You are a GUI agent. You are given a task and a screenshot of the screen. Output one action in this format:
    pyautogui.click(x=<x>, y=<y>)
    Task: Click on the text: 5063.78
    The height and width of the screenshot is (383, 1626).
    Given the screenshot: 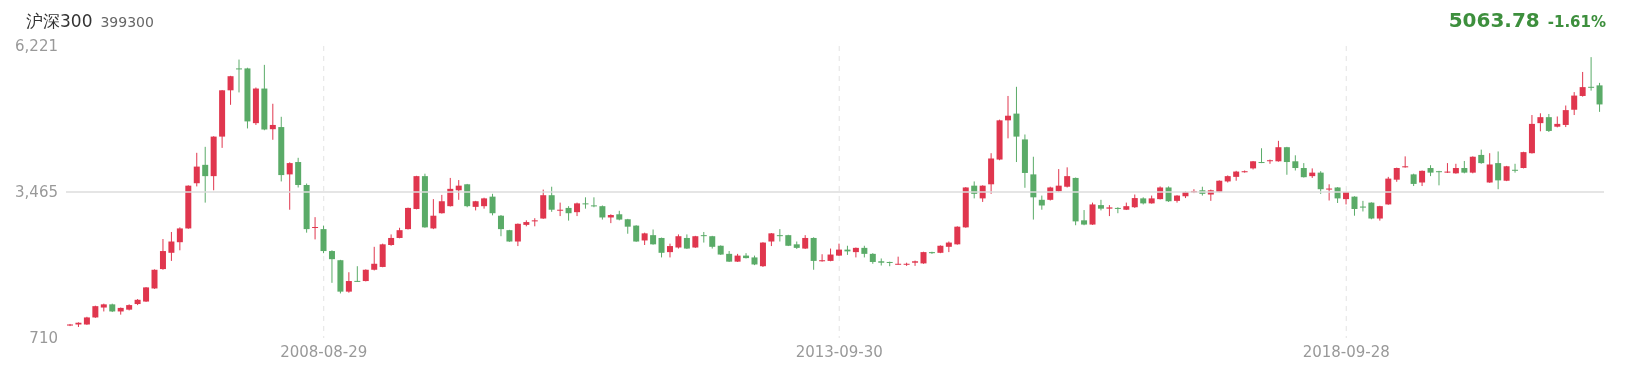 What is the action you would take?
    pyautogui.click(x=1494, y=20)
    